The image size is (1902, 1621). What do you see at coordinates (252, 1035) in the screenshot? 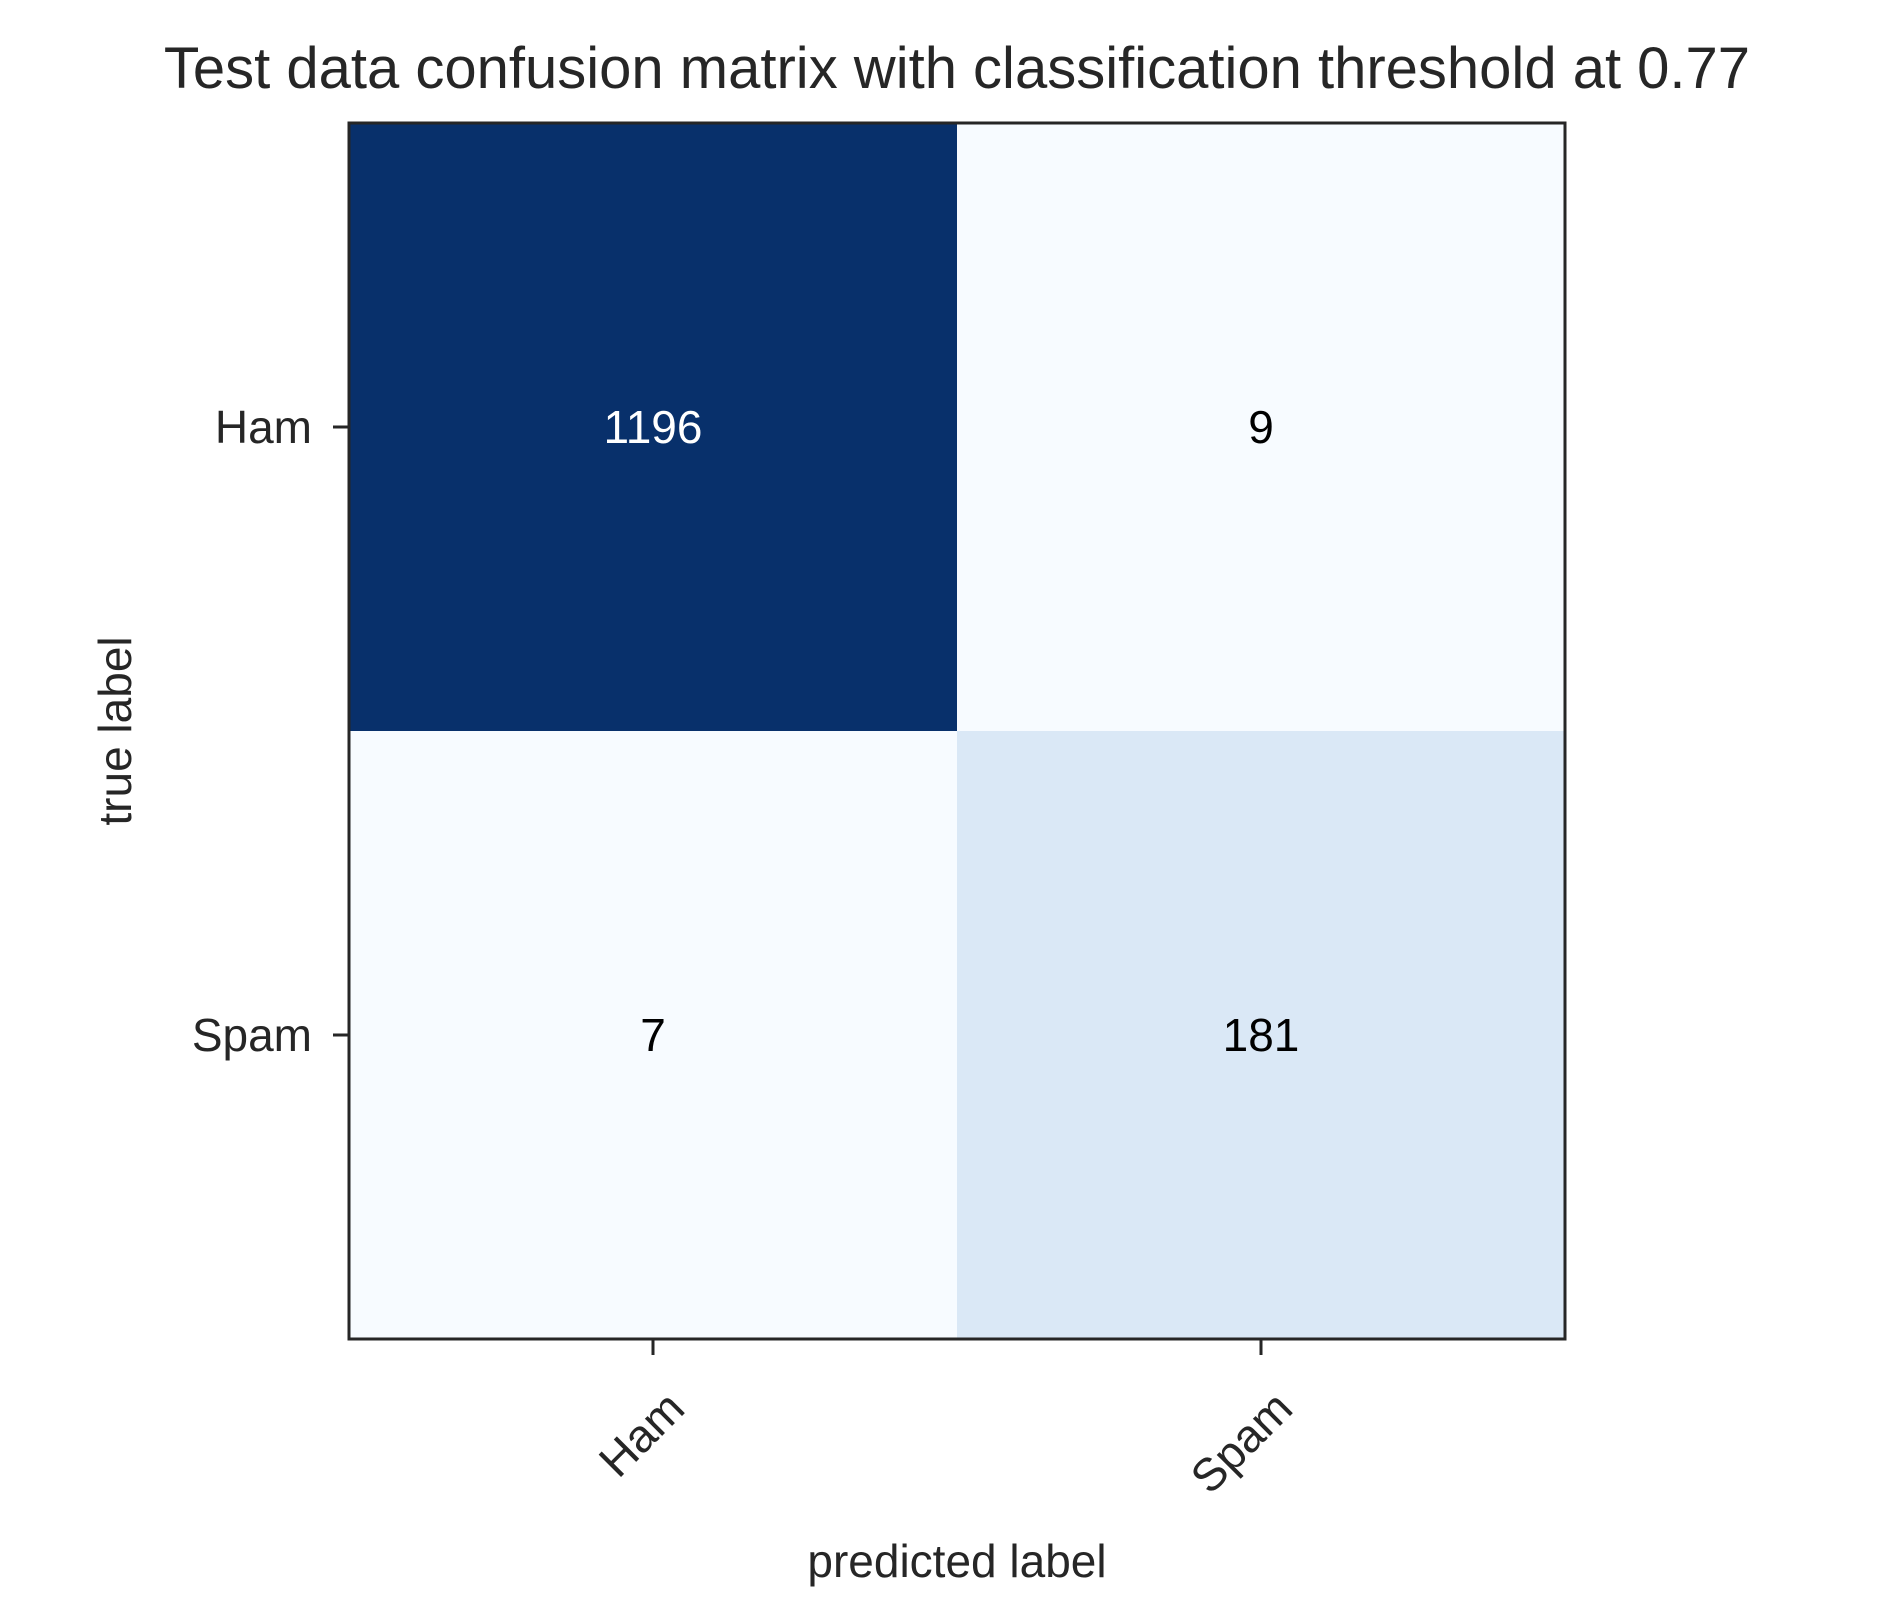
I see `y-tick-label-1: Spam` at bounding box center [252, 1035].